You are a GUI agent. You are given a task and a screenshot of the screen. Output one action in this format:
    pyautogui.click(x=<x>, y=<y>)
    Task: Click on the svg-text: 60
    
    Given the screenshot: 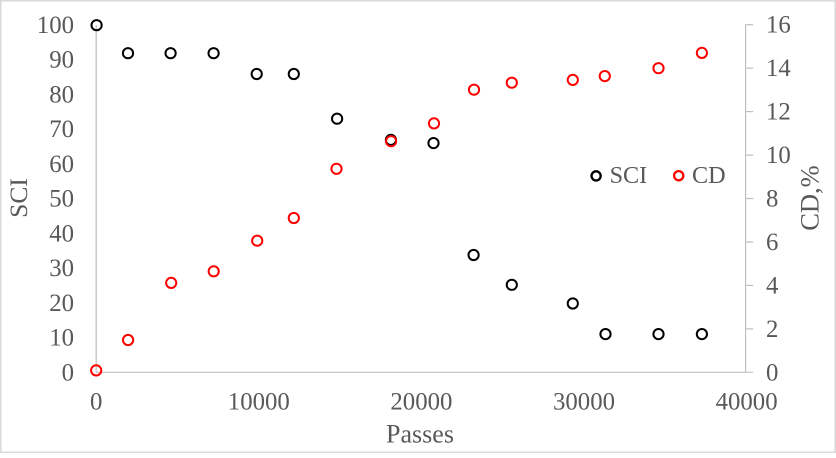 What is the action you would take?
    pyautogui.click(x=61, y=164)
    